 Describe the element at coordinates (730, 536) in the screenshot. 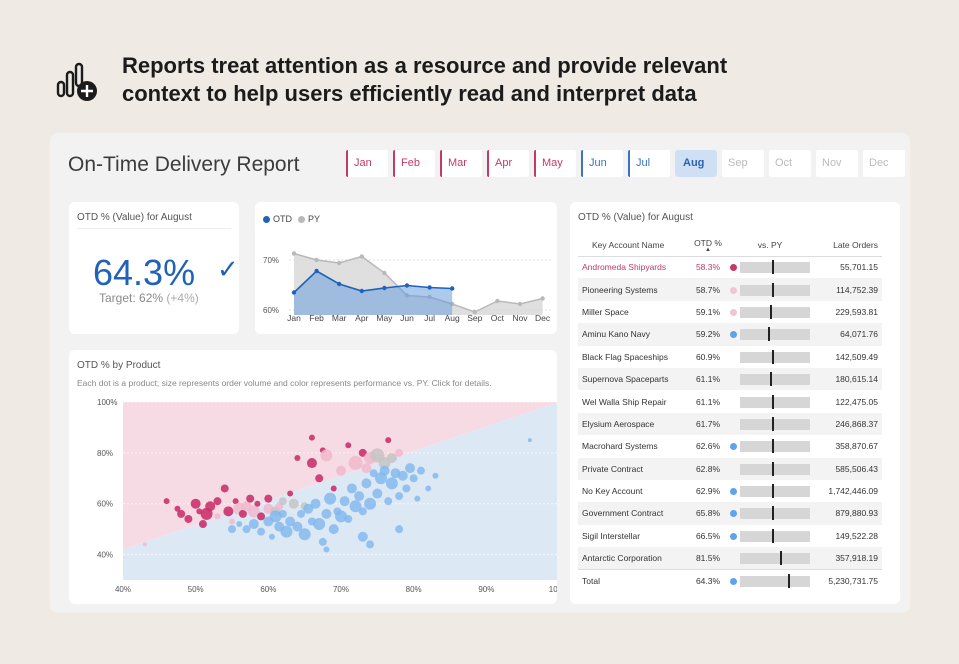

I see `table-row: Sigil Interstellar 66.5% 149,522.28` at that location.